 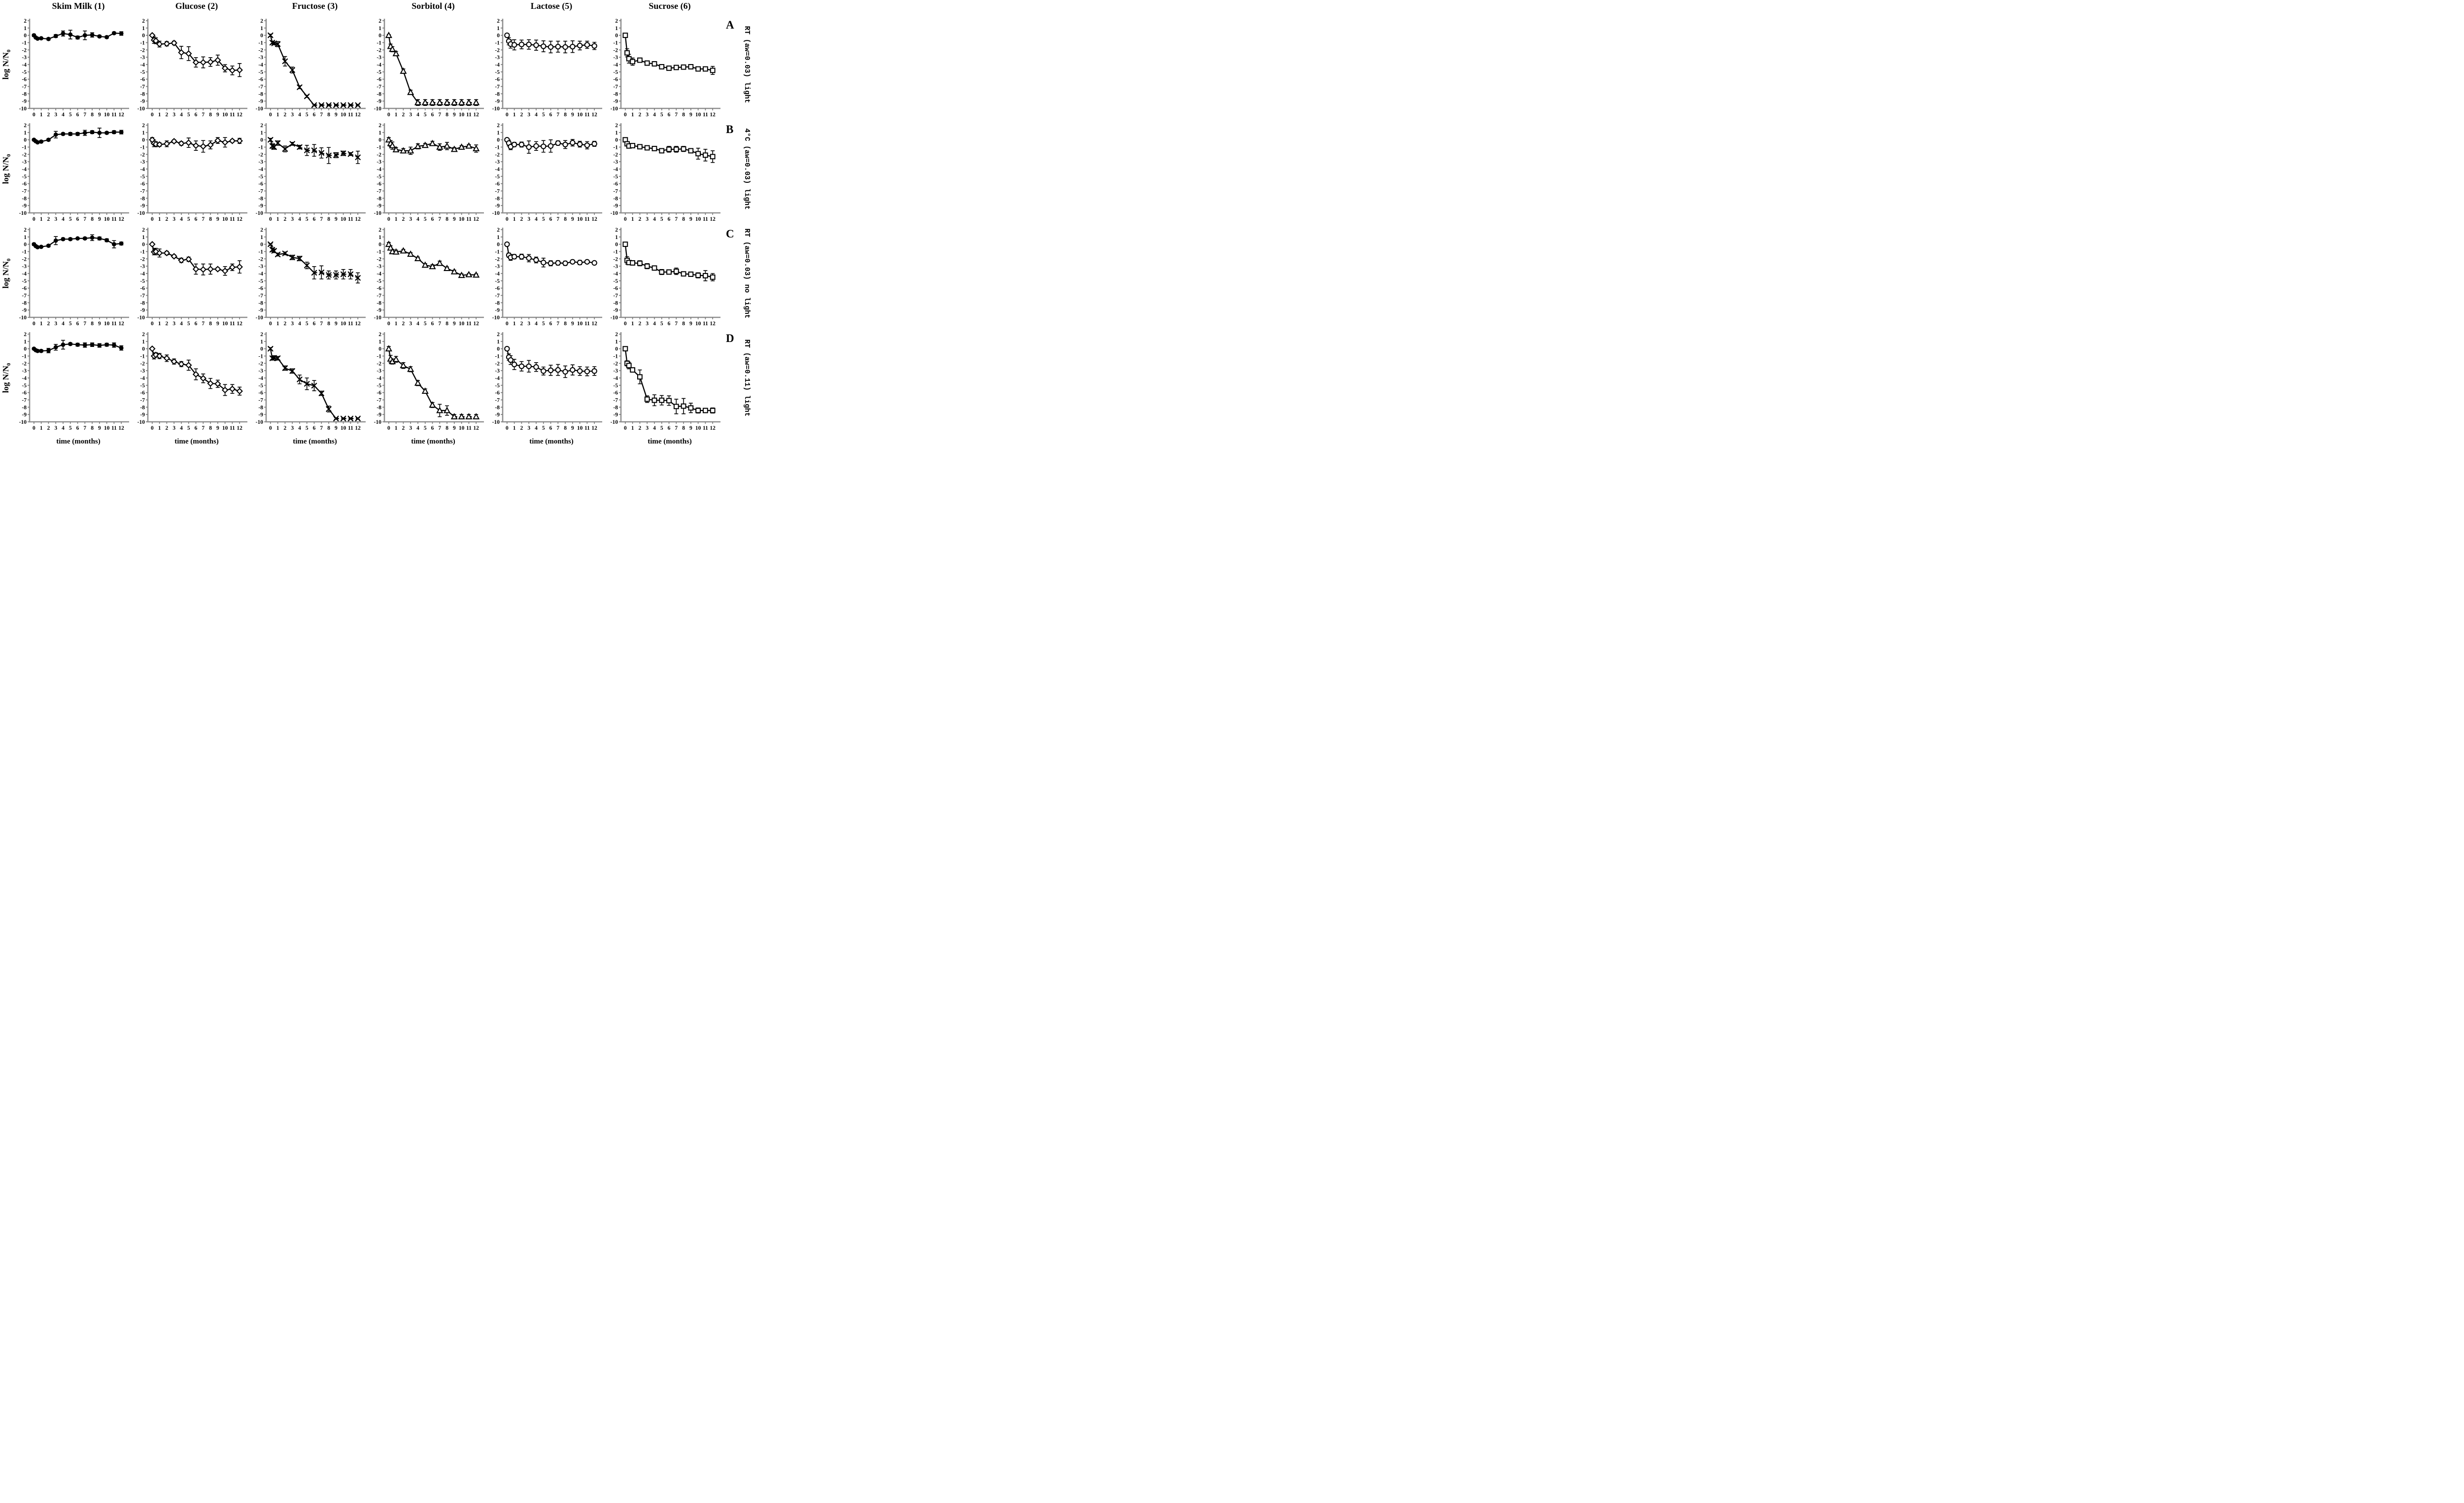 I want to click on y-axis-label-text: log N/N, so click(x=5, y=66).